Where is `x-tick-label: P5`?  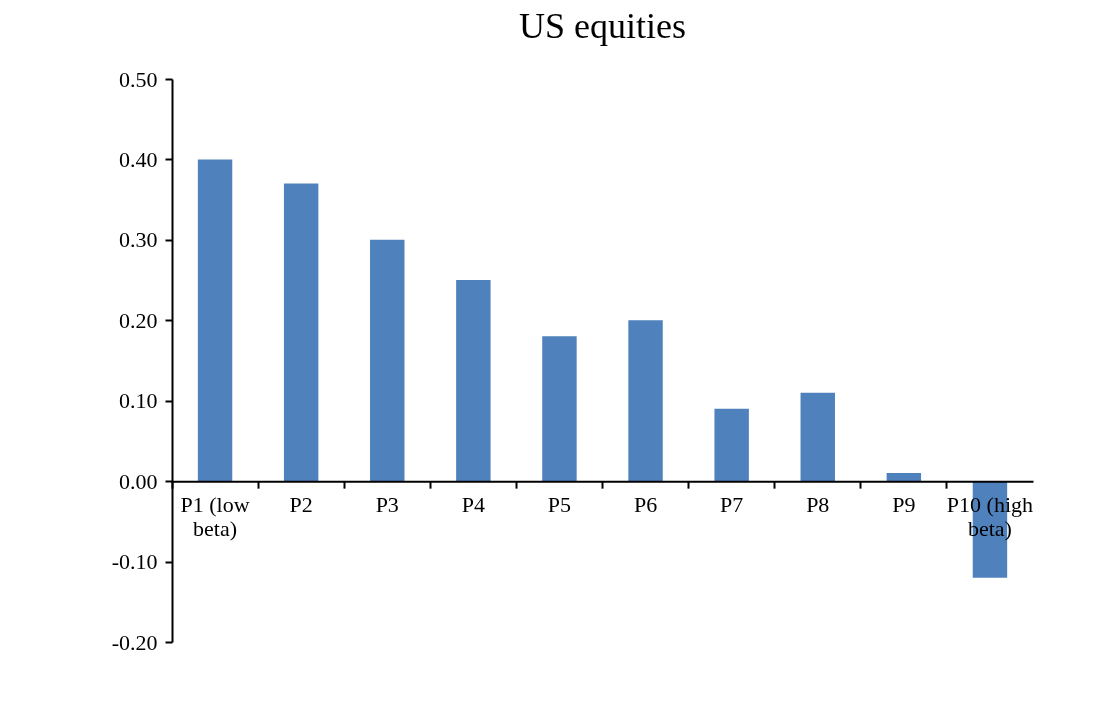 x-tick-label: P5 is located at coordinates (559, 504).